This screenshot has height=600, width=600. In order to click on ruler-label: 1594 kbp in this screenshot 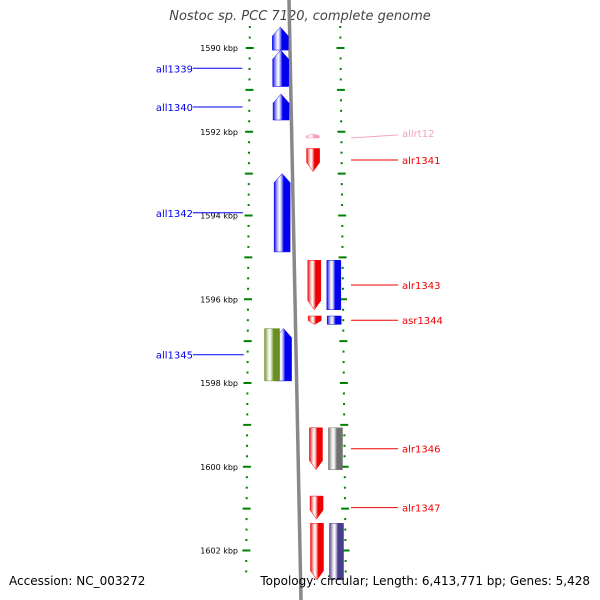, I will do `click(219, 216)`.